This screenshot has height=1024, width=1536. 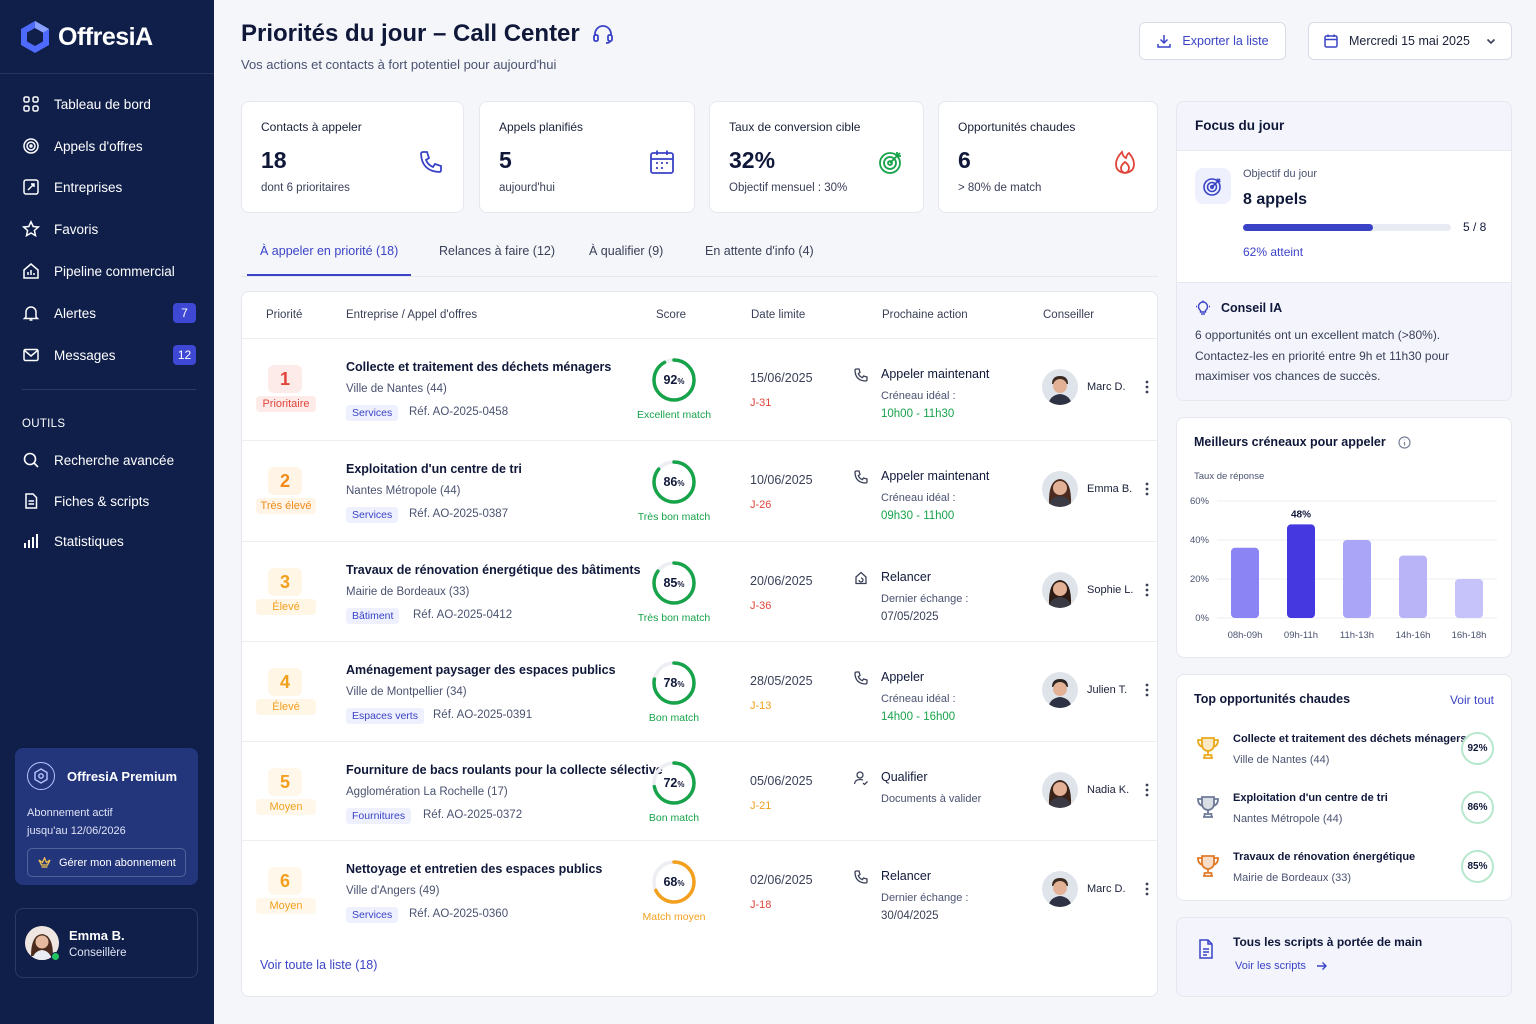 I want to click on action-icon, so click(x=861, y=778).